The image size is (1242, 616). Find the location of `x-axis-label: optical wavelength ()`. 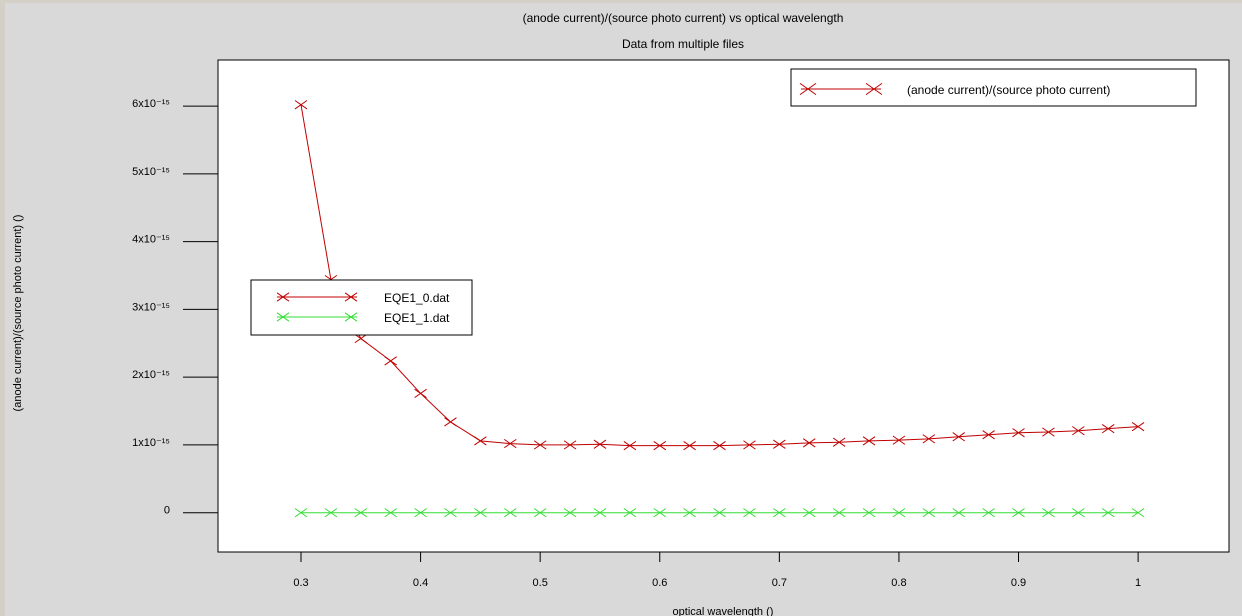

x-axis-label: optical wavelength () is located at coordinates (723, 611).